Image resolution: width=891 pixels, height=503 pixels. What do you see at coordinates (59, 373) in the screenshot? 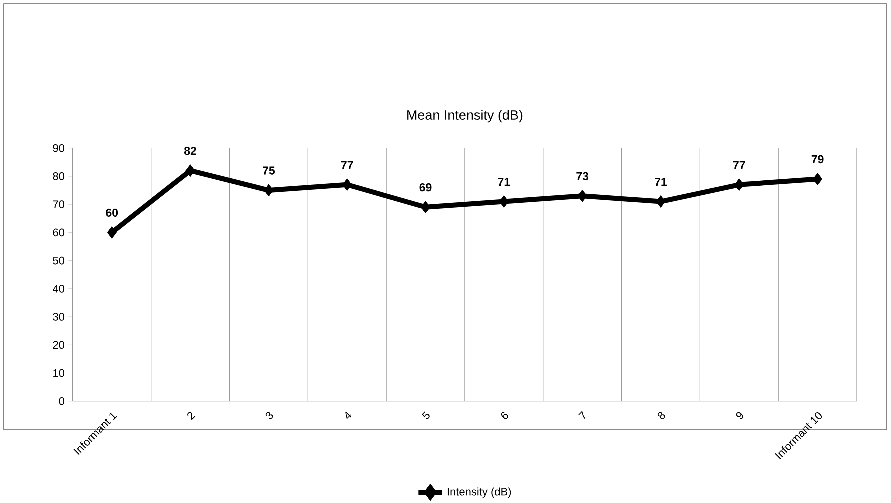
I see `y-tick-label: 10` at bounding box center [59, 373].